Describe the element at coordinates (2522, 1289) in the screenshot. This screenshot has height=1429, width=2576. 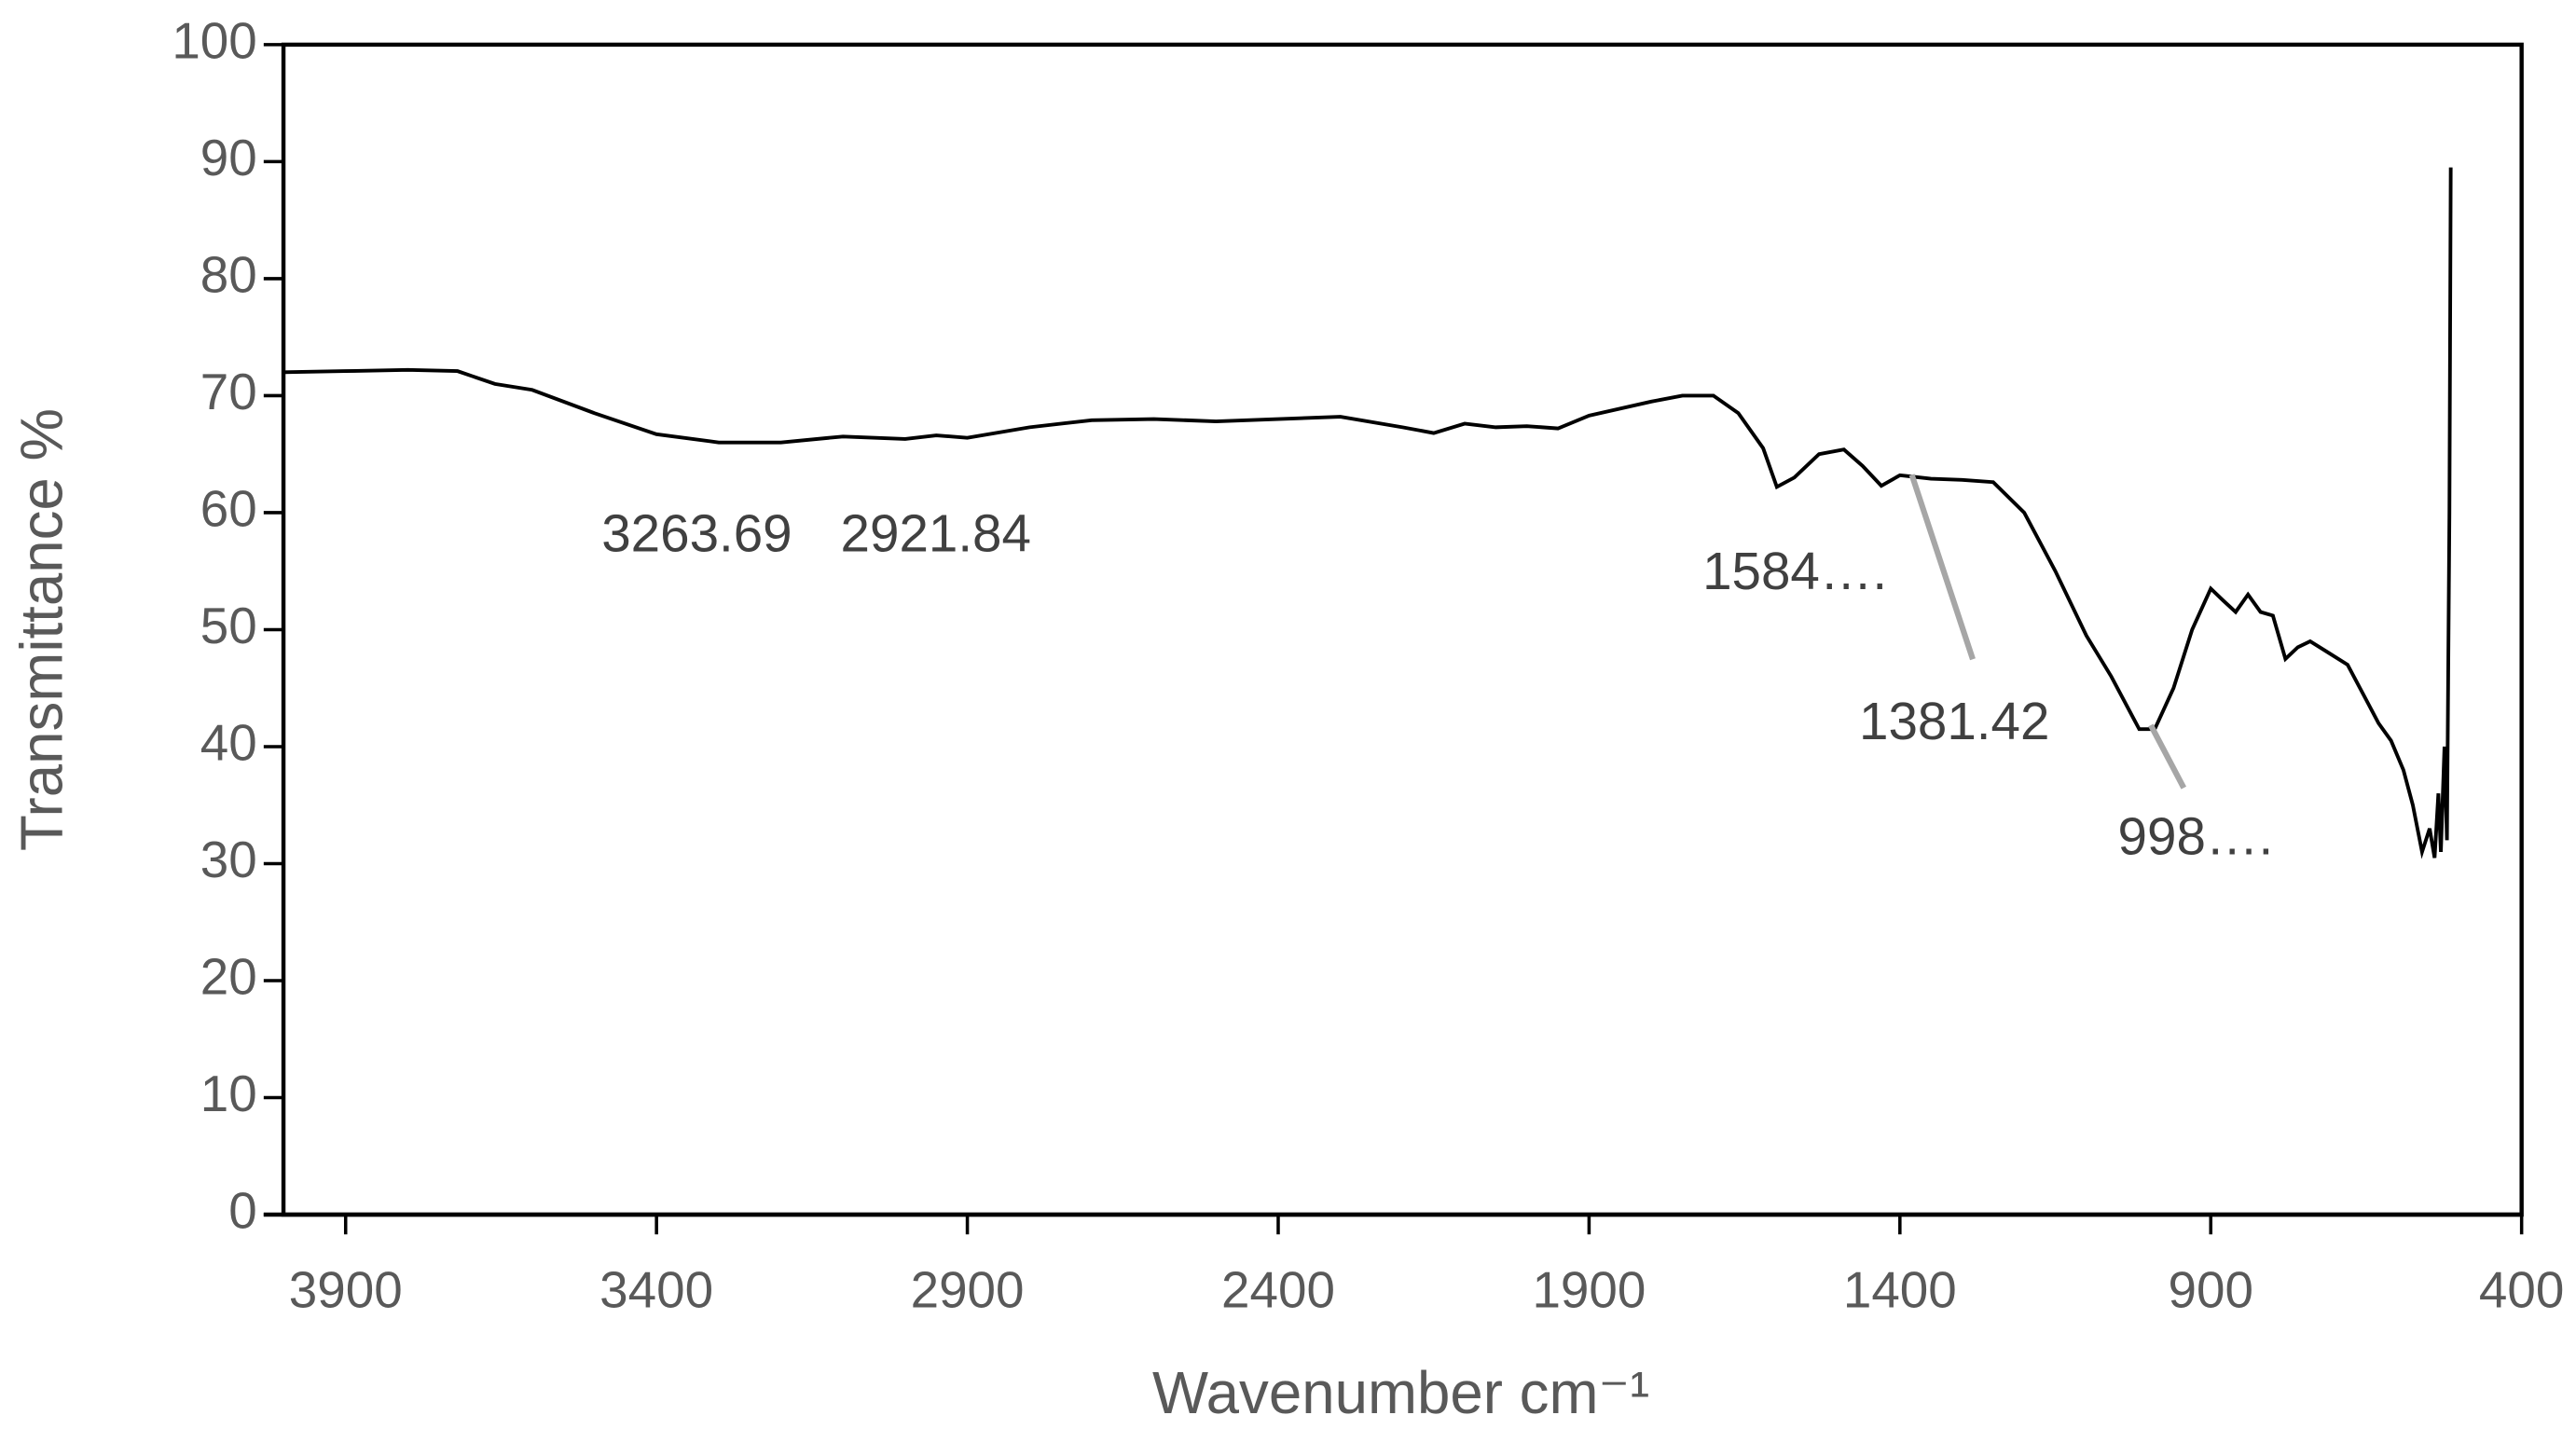
I see `x-tick-label: 400` at that location.